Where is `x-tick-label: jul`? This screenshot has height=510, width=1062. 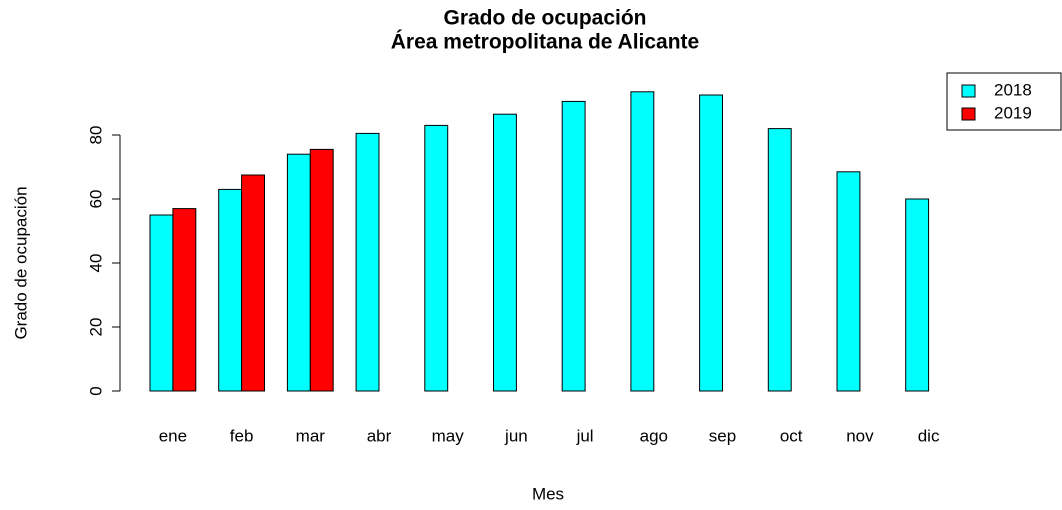
x-tick-label: jul is located at coordinates (585, 435).